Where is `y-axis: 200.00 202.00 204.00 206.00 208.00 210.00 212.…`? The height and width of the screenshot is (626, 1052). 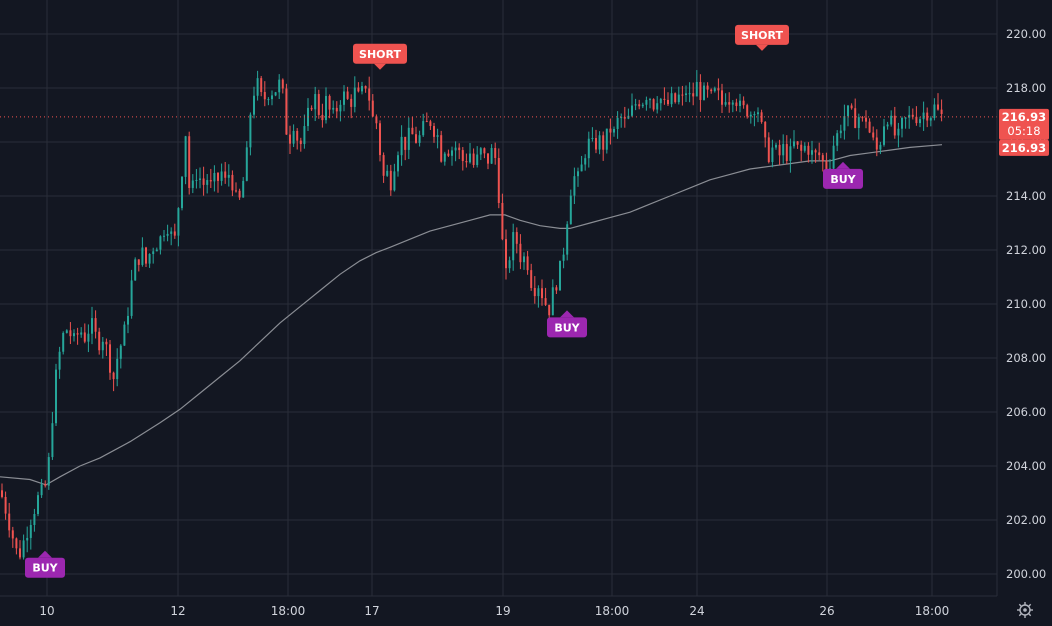
y-axis: 200.00 202.00 204.00 206.00 208.00 210.00 212.… is located at coordinates (1026, 304).